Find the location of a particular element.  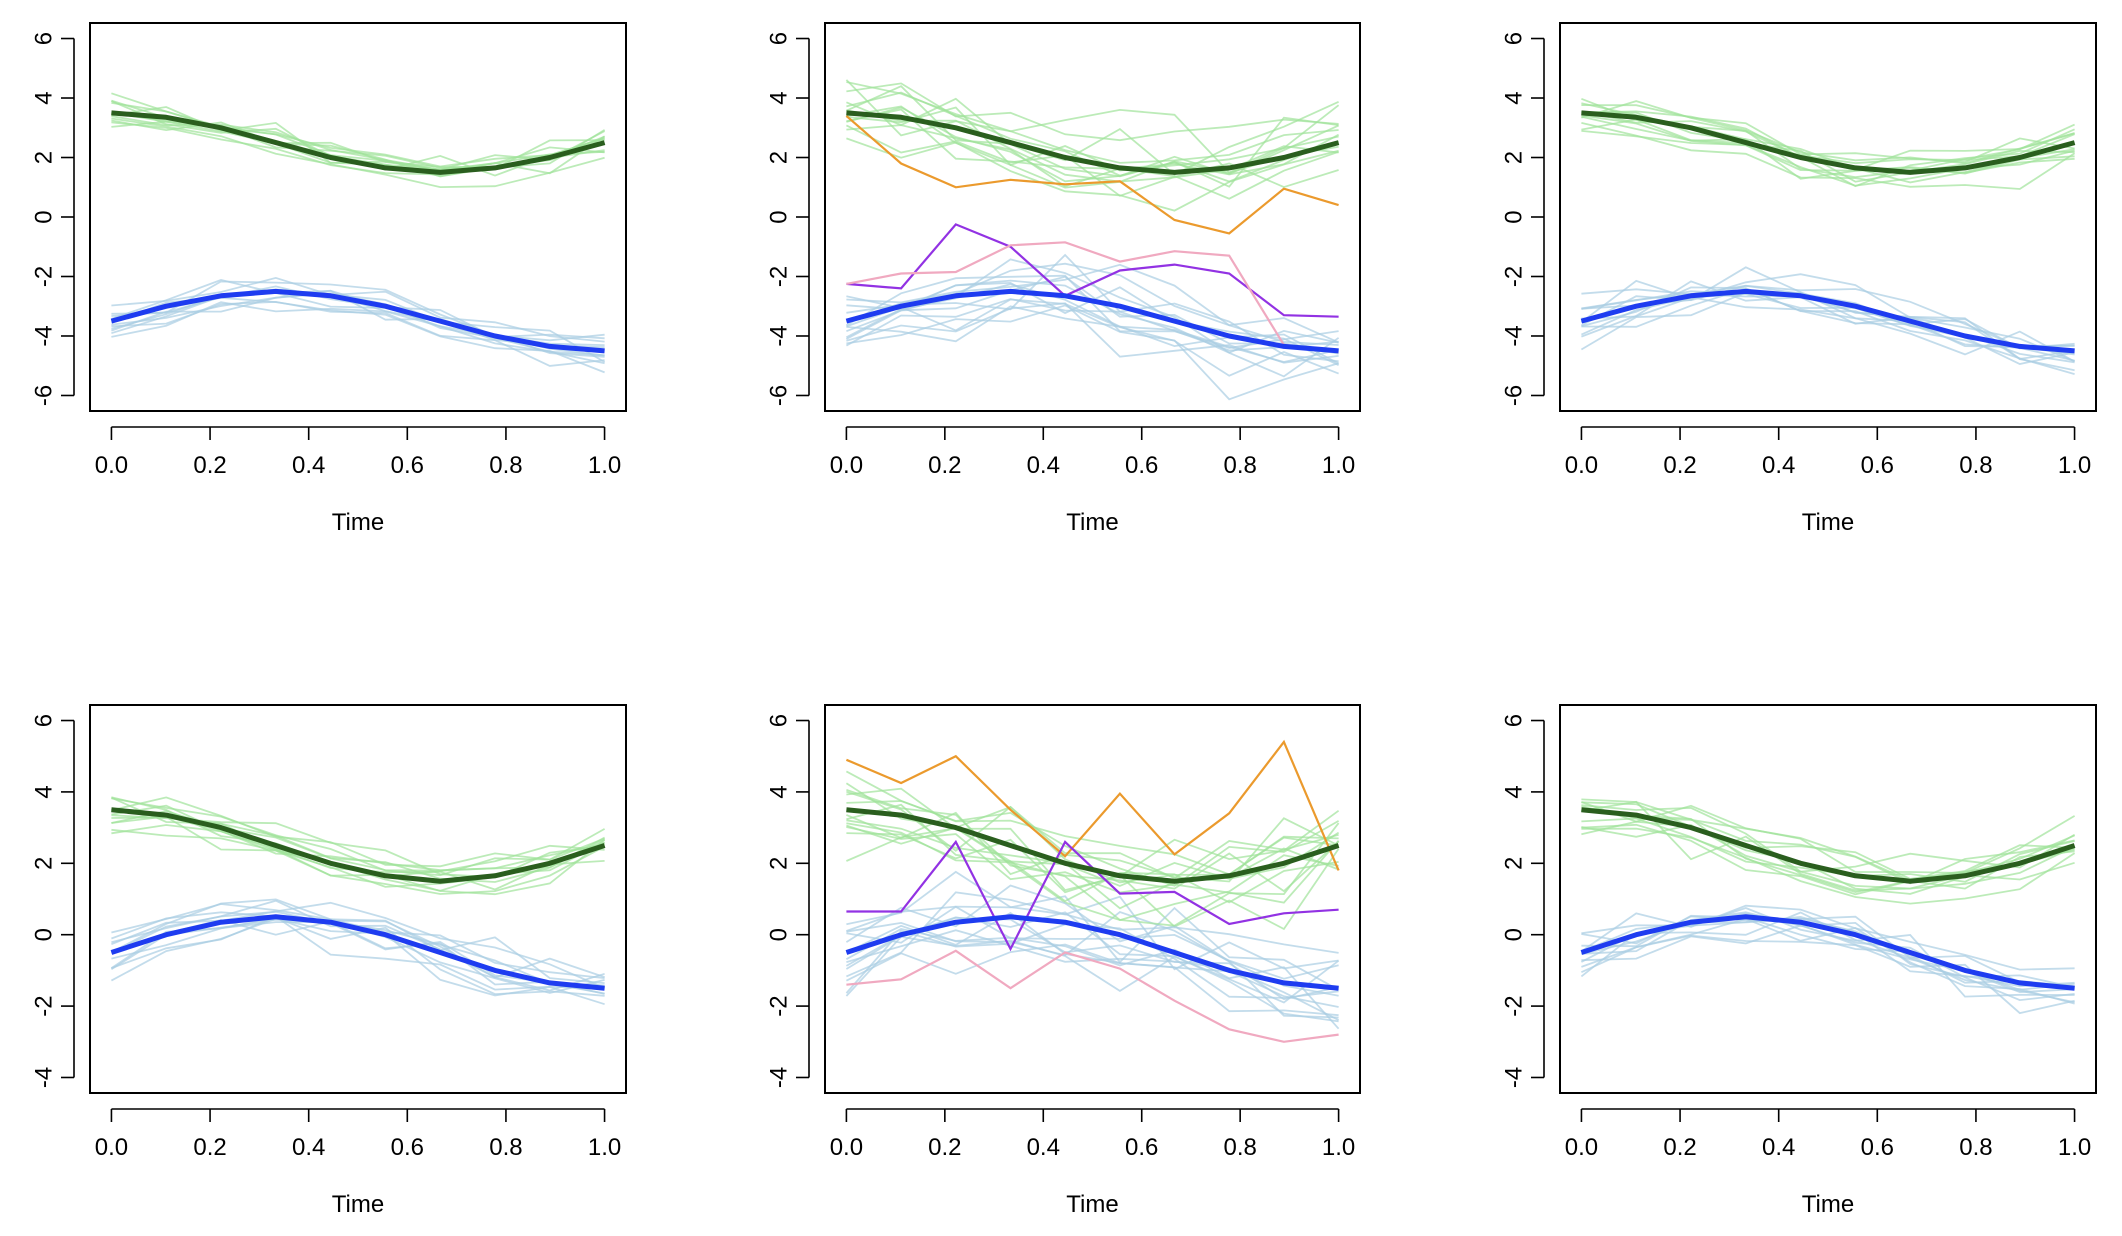

panel-top-middle: 0.0 0.2 0.4 0.6 0.8 1.0 Time -6 -4 -2 0 2 4 6 is located at coordinates (1063, 279).